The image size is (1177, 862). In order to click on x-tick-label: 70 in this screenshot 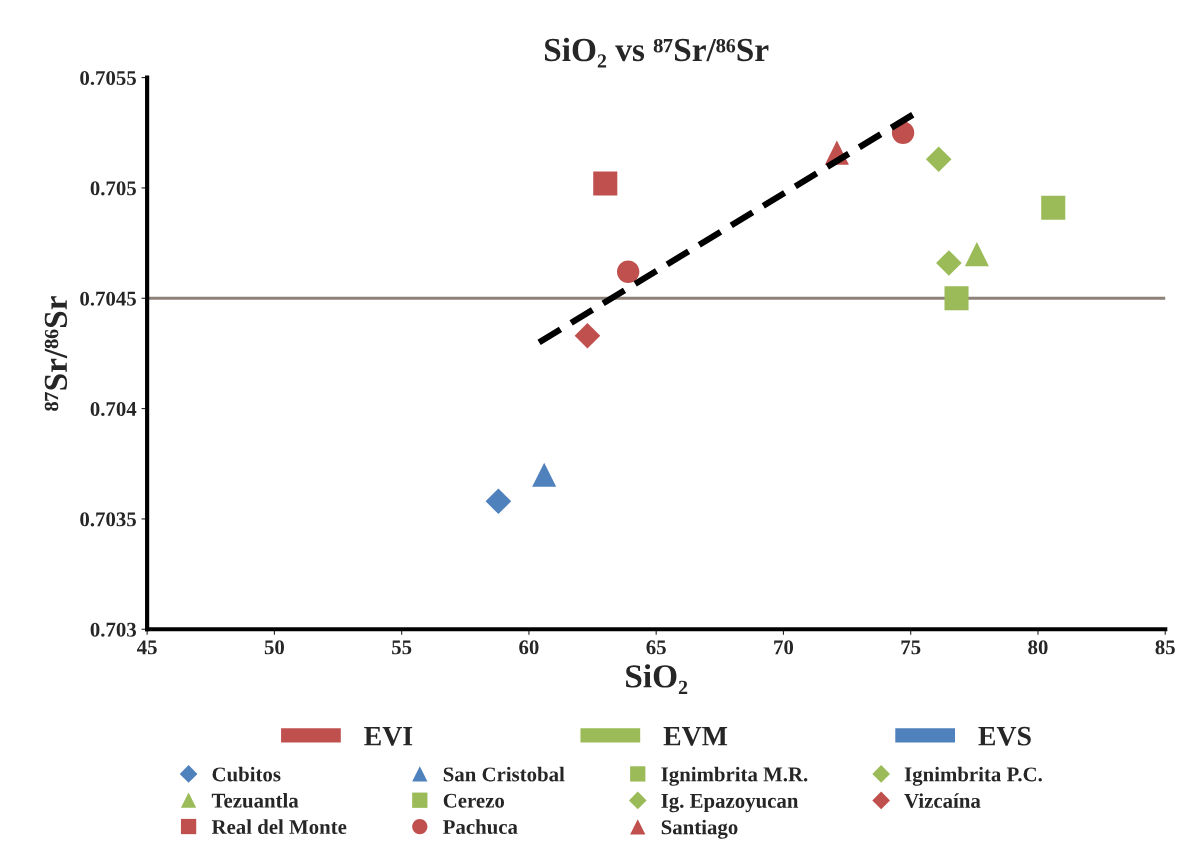, I will do `click(784, 647)`.